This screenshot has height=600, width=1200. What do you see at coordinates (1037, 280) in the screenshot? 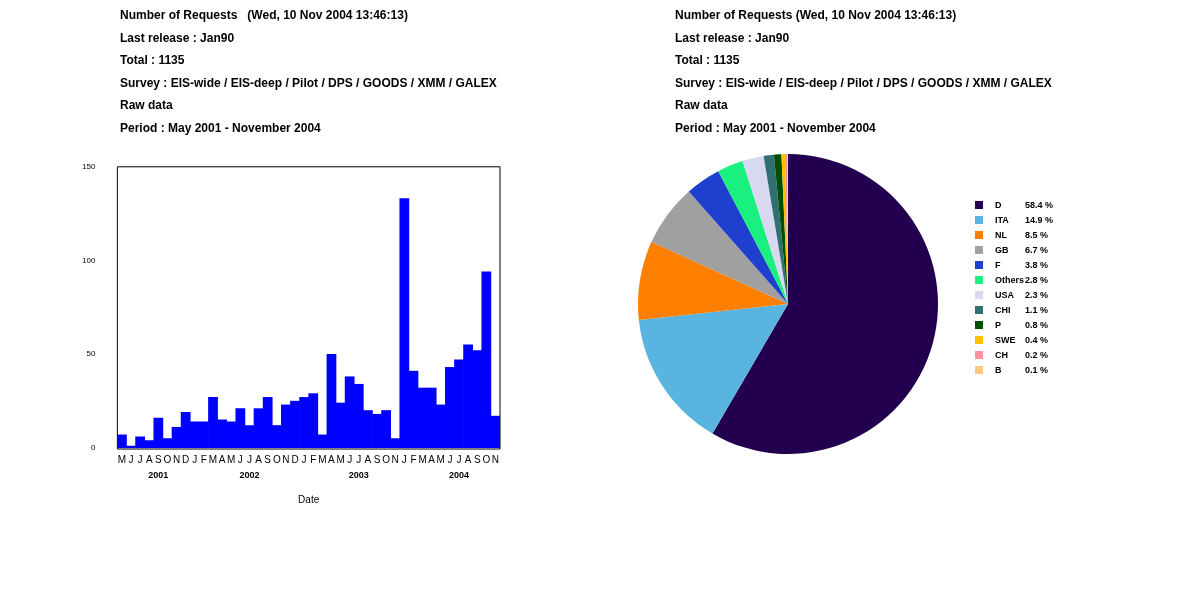
I see `data-label: 2.8 %` at bounding box center [1037, 280].